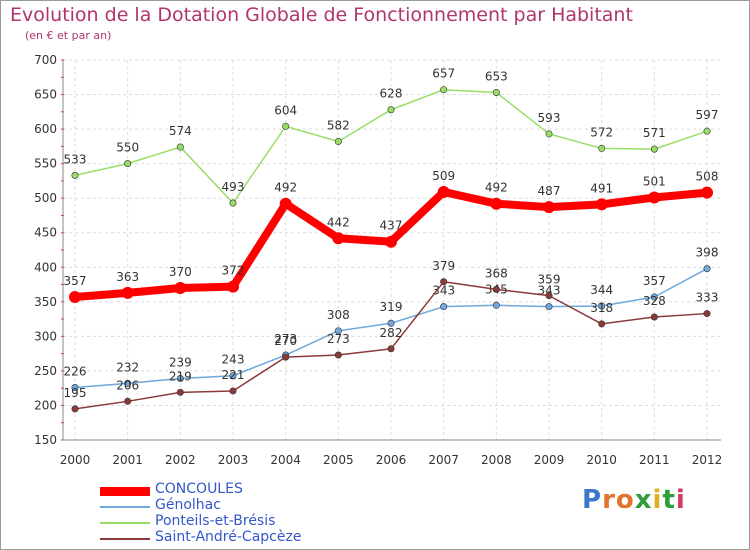  I want to click on data-label: 501, so click(654, 181).